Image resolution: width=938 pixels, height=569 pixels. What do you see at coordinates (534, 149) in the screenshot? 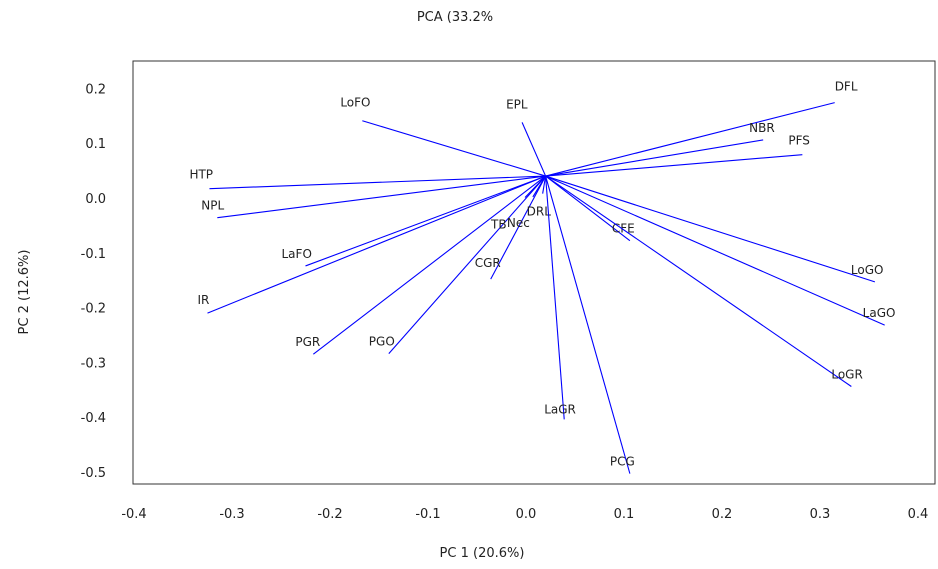
I see `loading-vector-epl` at bounding box center [534, 149].